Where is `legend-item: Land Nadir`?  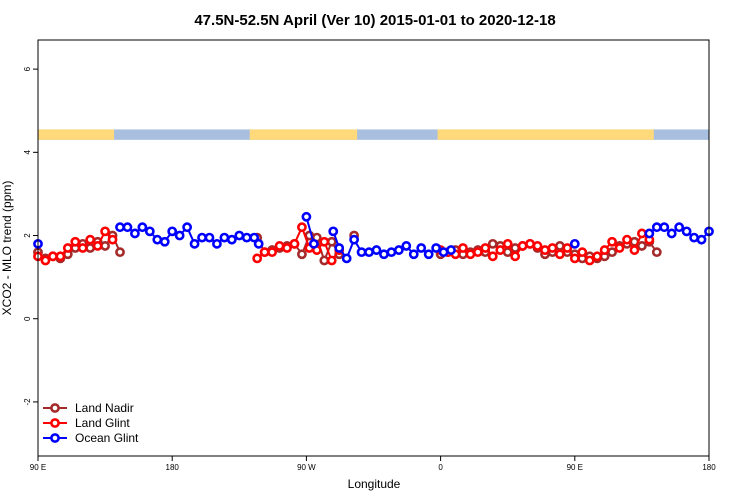
legend-item: Land Nadir is located at coordinates (88, 408).